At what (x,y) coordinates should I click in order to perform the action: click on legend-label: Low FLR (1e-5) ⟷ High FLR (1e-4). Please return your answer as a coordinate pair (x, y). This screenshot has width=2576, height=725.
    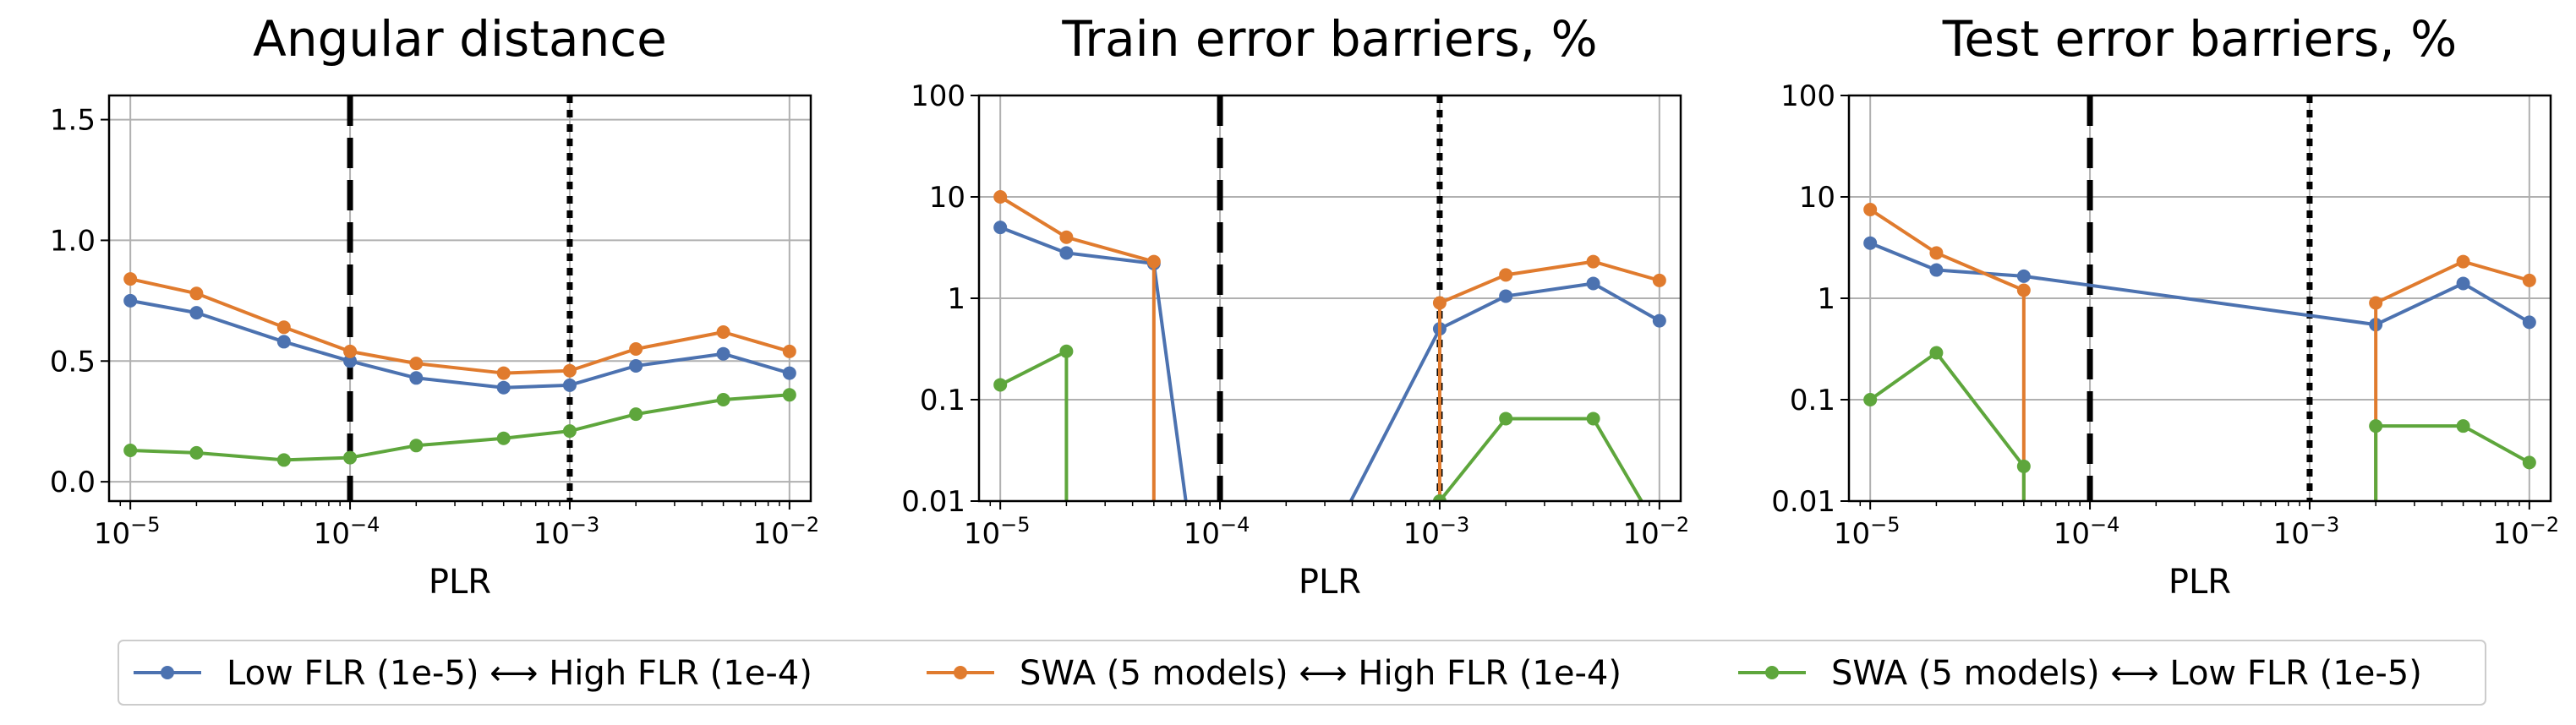
    Looking at the image, I should click on (519, 673).